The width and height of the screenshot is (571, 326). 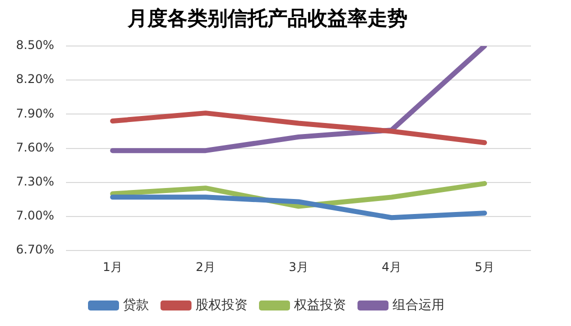 I want to click on x-tick-label: 2月, so click(x=206, y=267).